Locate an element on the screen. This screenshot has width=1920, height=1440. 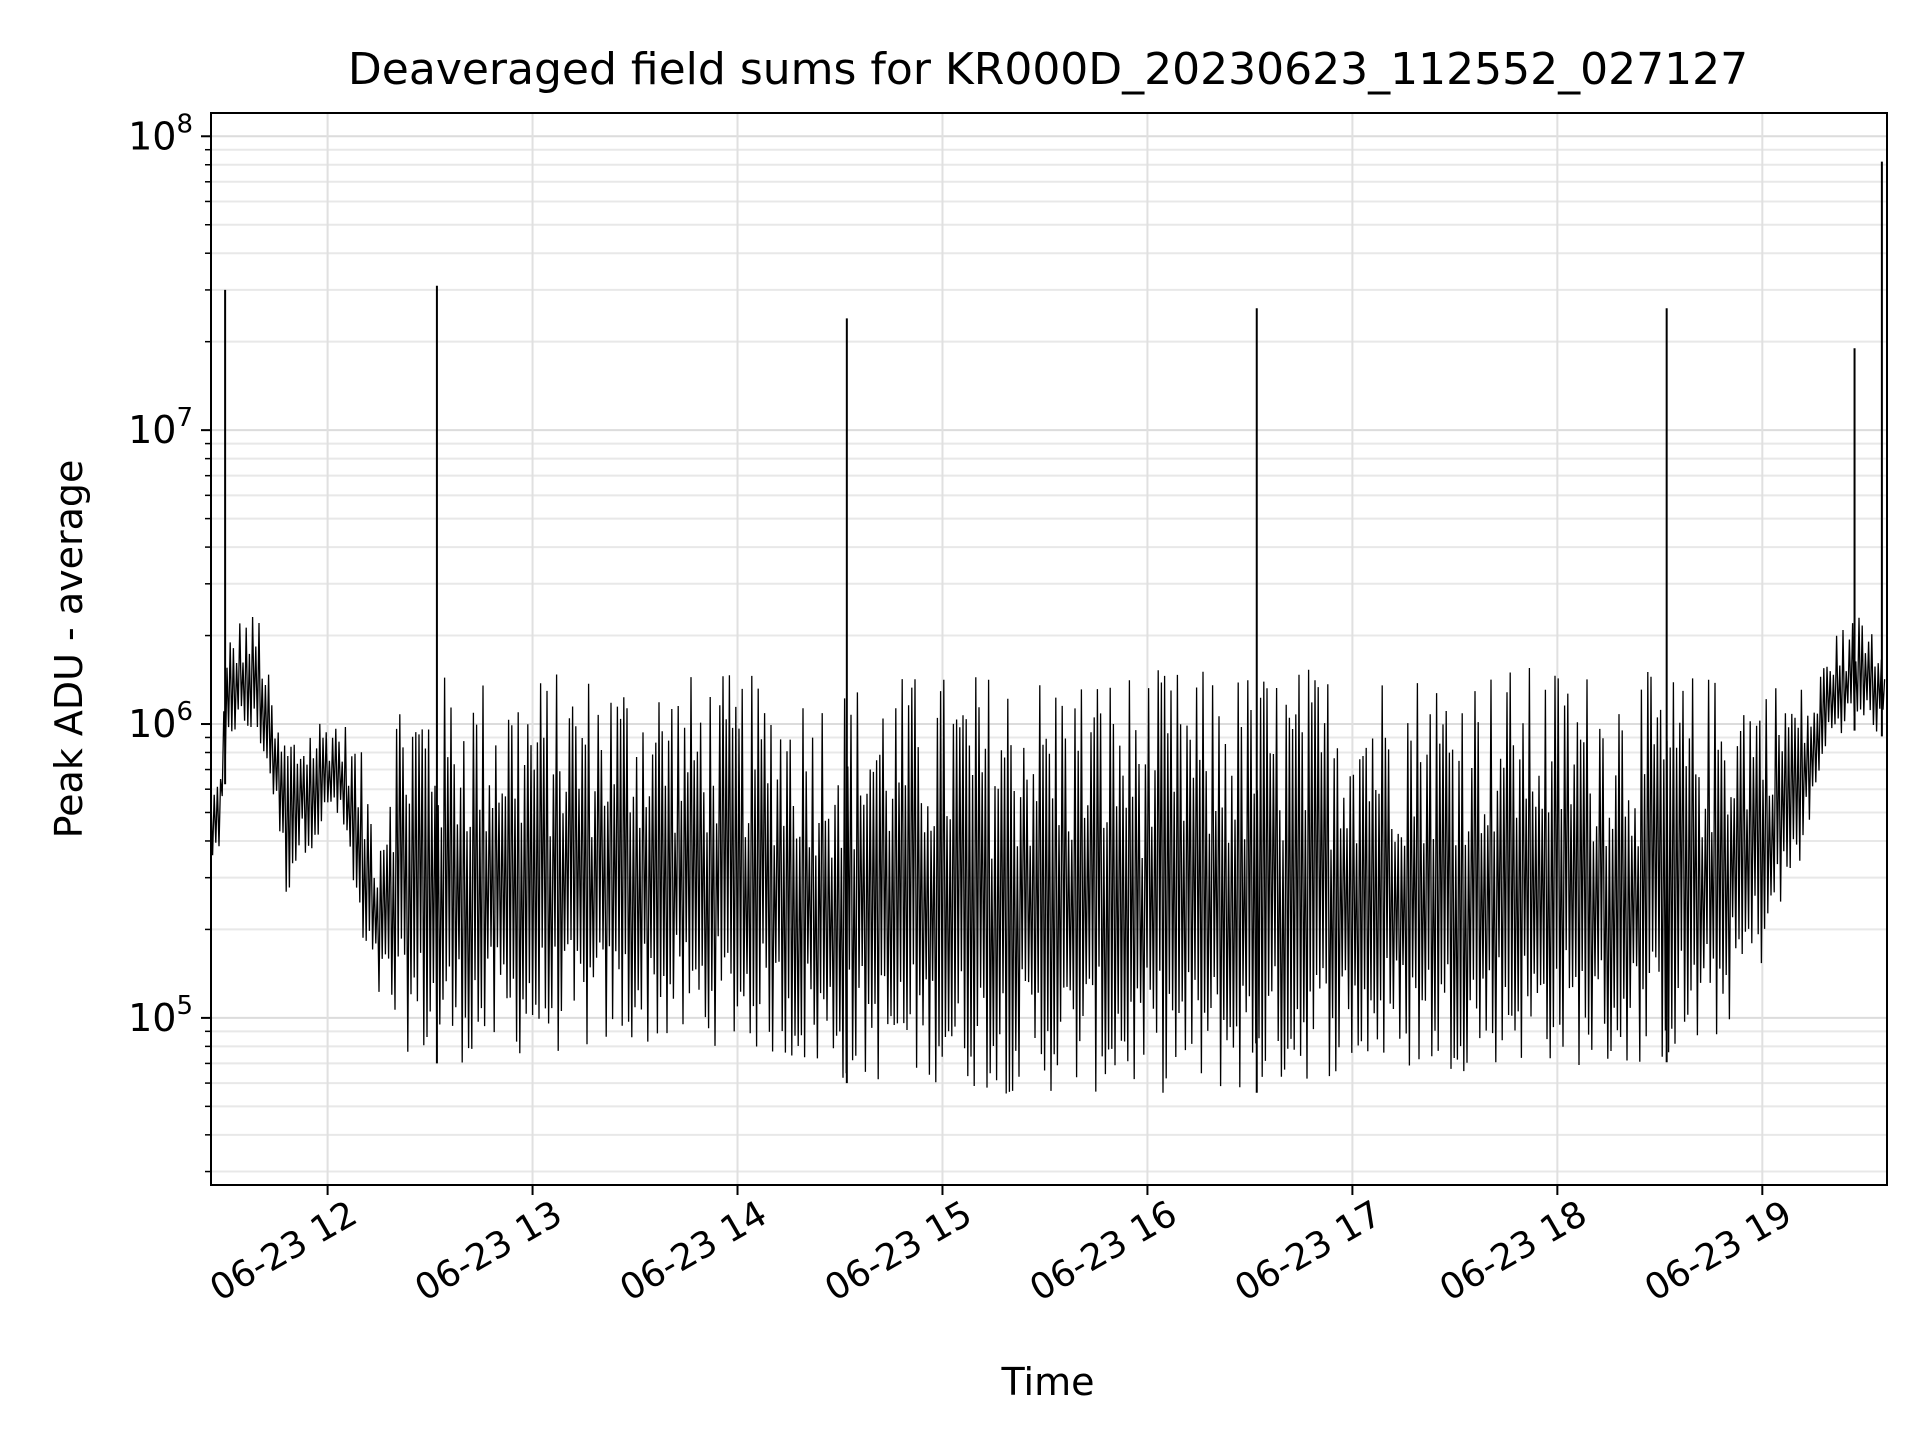
x-tick-label: 06-23 19 is located at coordinates (1718, 1251).